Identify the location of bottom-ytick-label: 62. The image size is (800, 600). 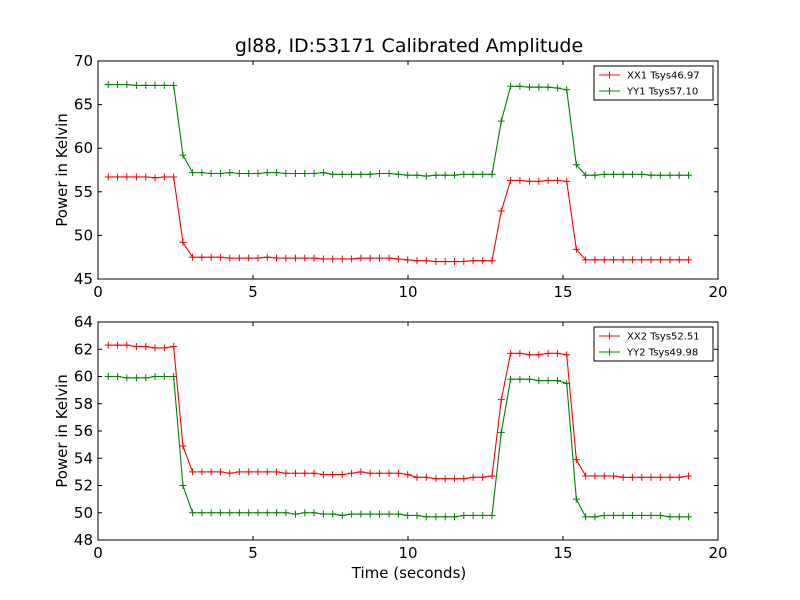
(83, 349).